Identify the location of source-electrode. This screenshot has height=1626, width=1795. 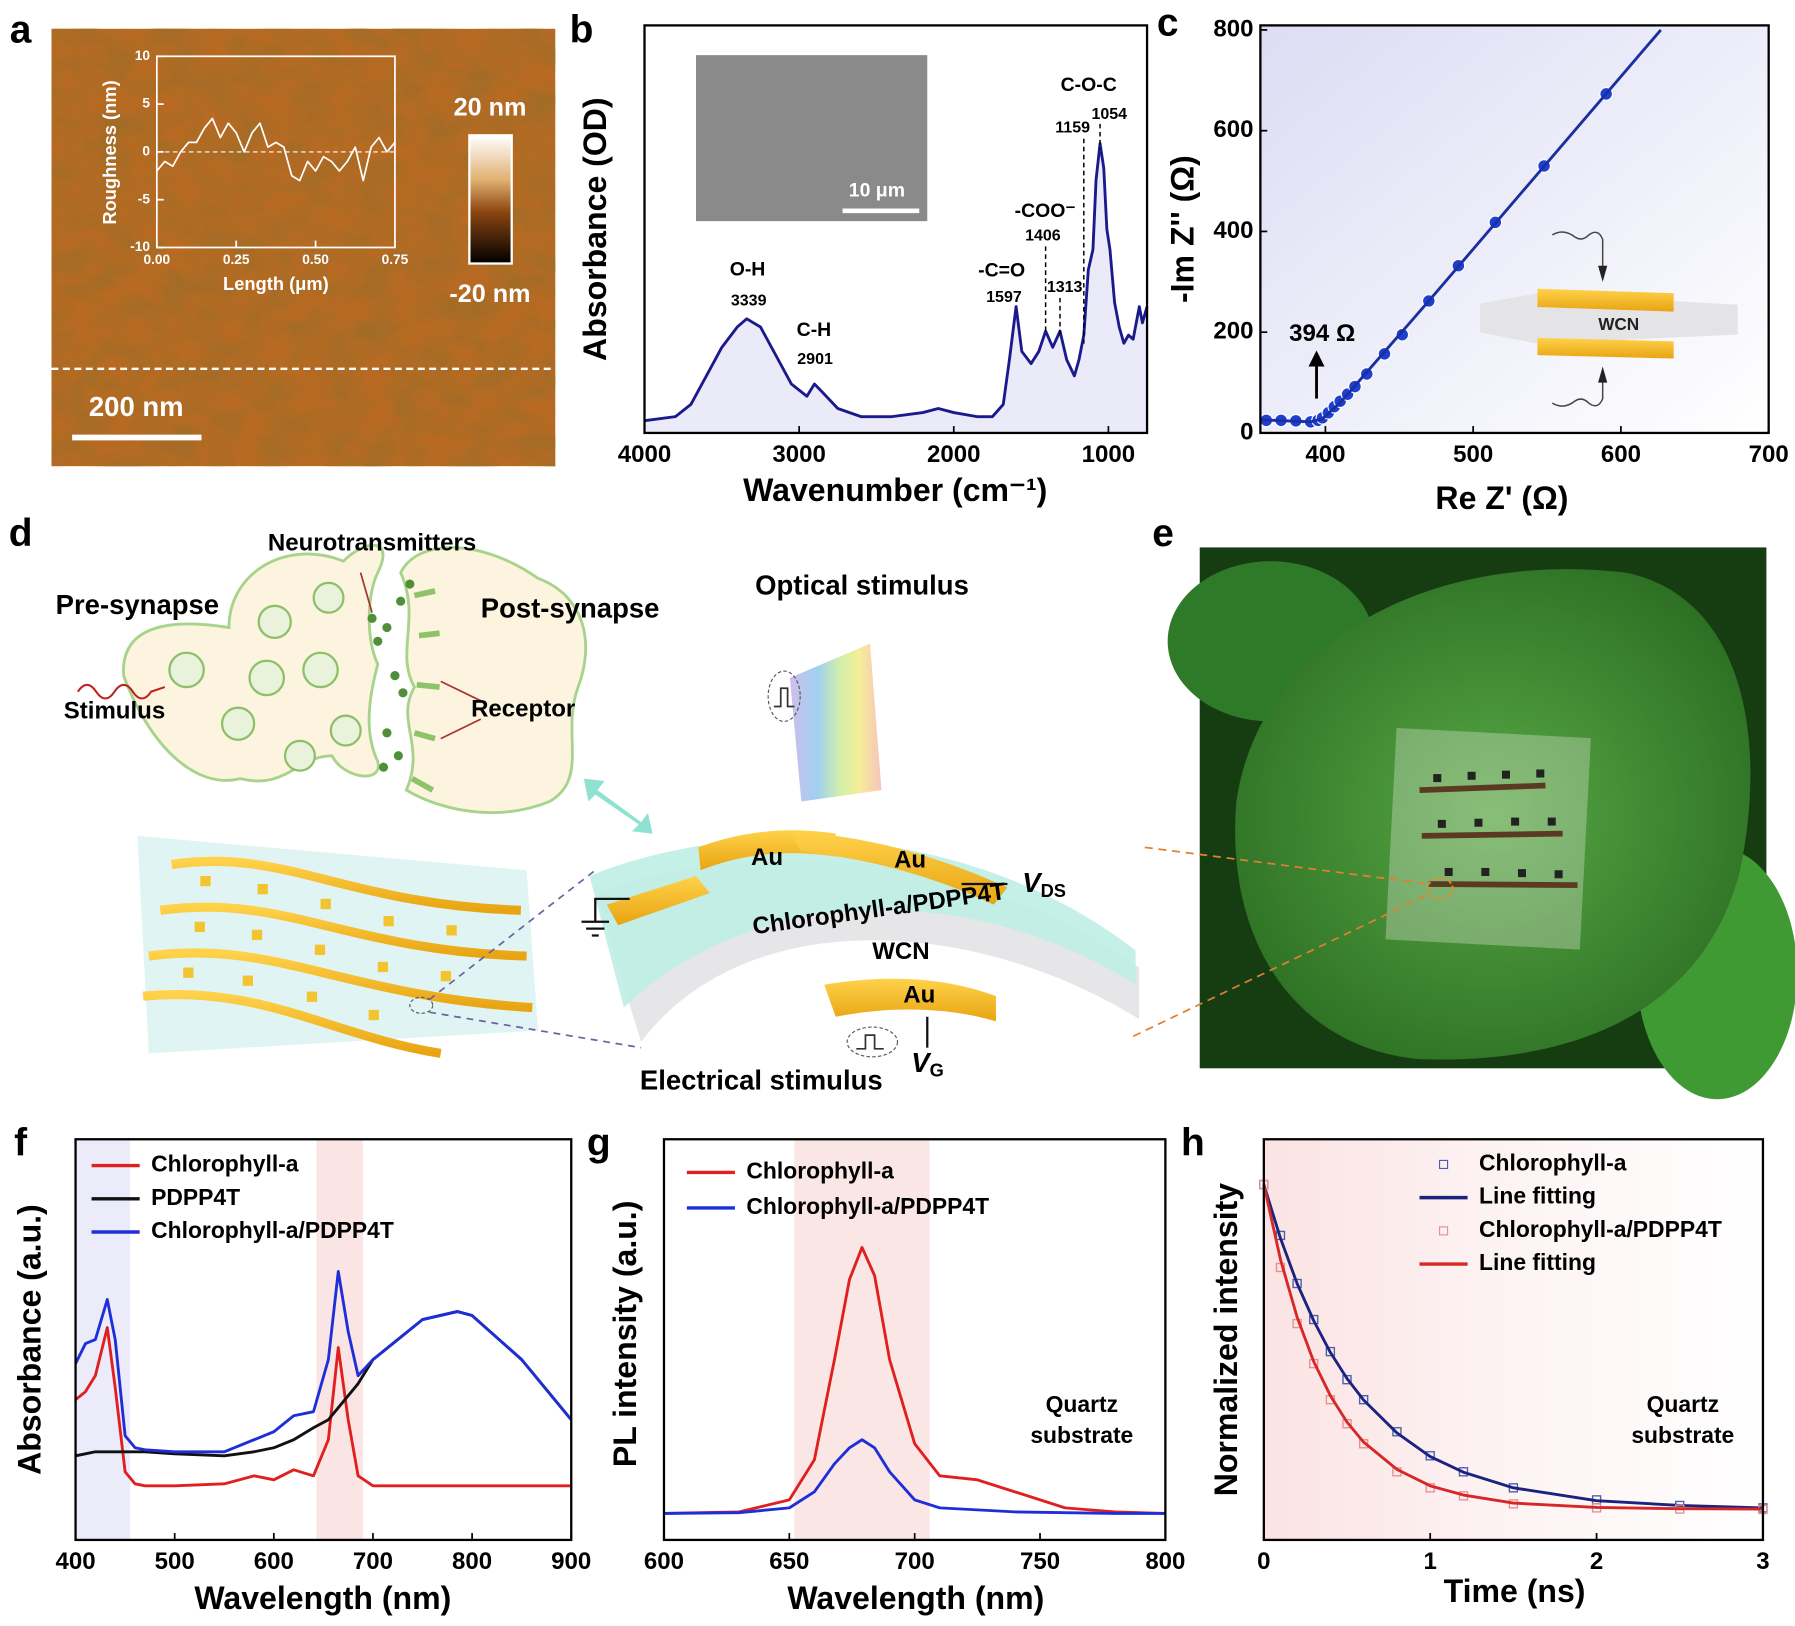
(658, 900).